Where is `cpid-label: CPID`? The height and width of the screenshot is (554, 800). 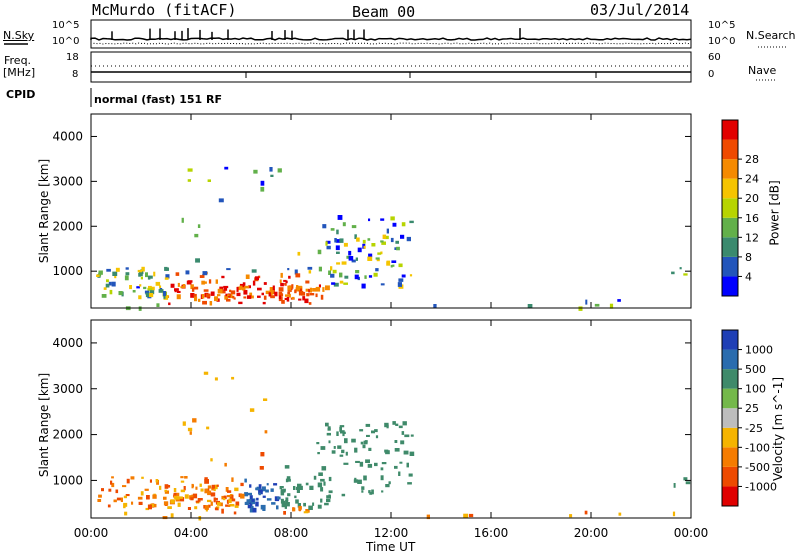 cpid-label: CPID is located at coordinates (21, 94).